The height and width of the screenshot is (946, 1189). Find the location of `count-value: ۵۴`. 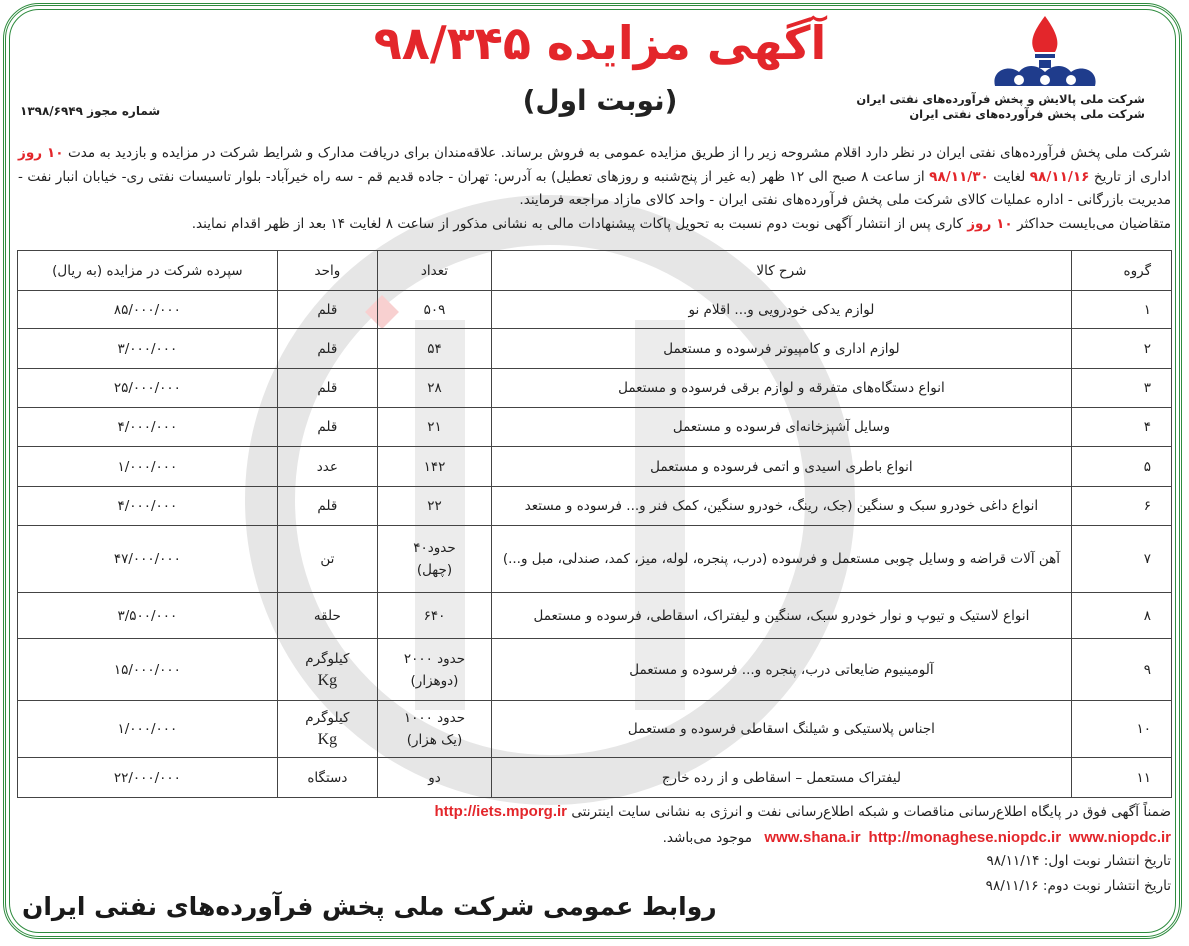

count-value: ۵۴ is located at coordinates (434, 348).